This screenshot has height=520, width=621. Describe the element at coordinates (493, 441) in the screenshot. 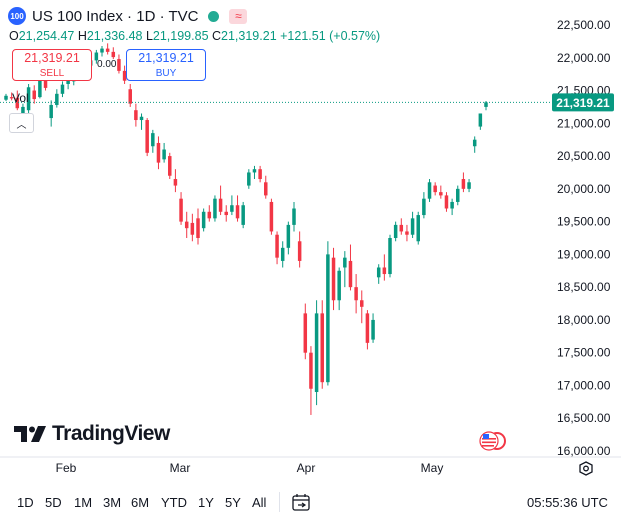

I see `us-market-flag-icon` at that location.